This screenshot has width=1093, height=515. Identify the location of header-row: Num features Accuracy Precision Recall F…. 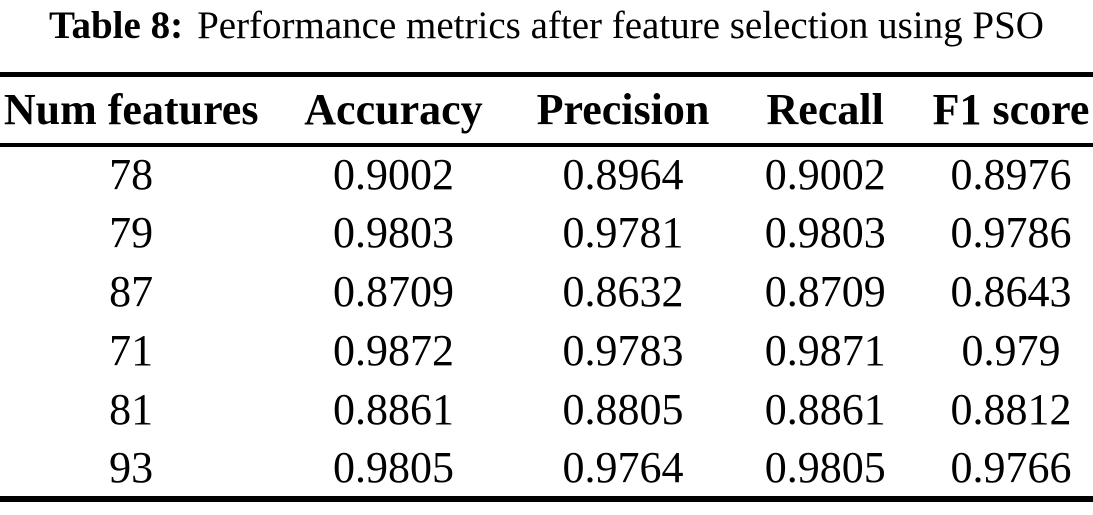
(546, 110).